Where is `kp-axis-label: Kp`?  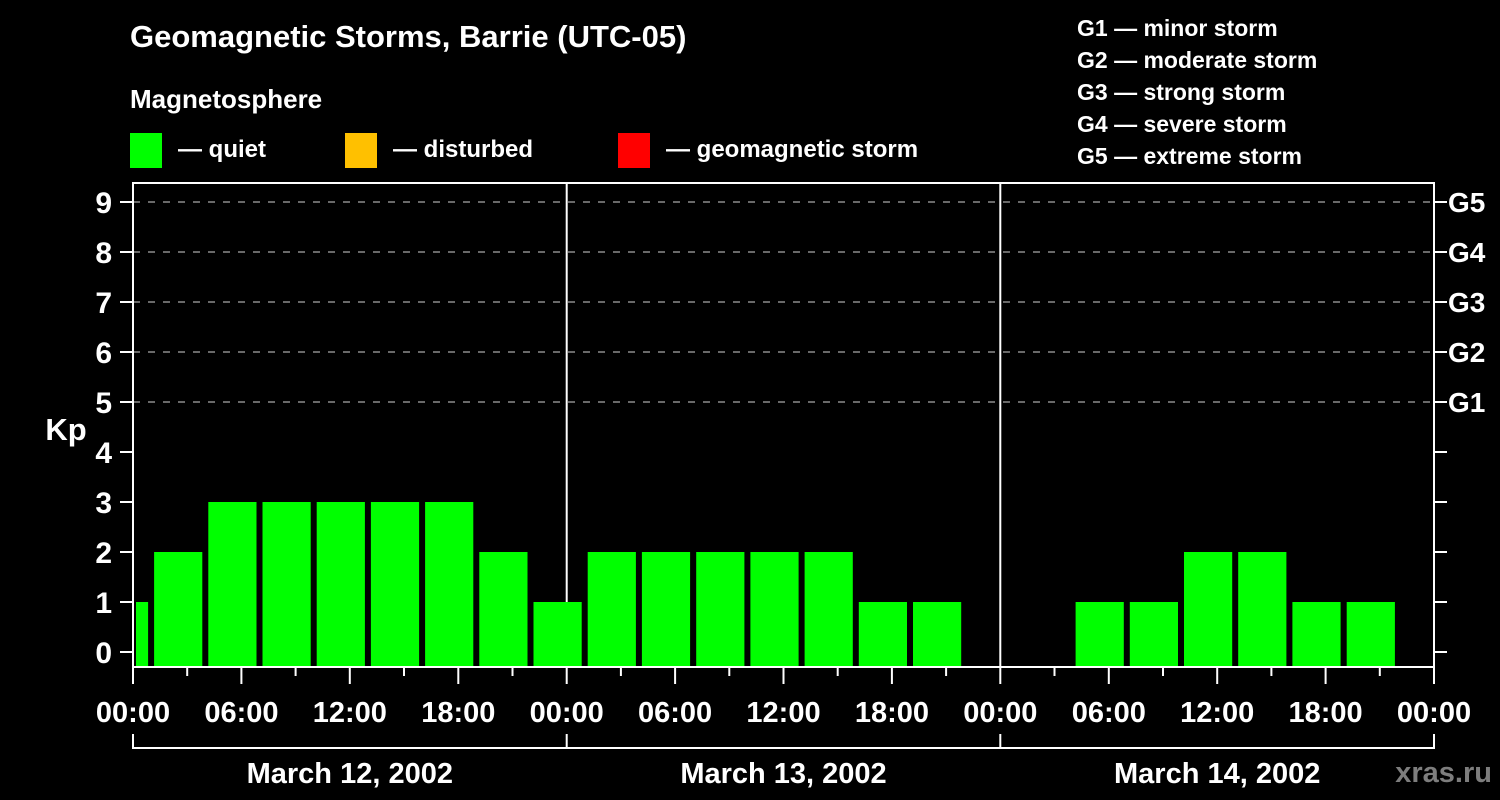 kp-axis-label: Kp is located at coordinates (65, 429).